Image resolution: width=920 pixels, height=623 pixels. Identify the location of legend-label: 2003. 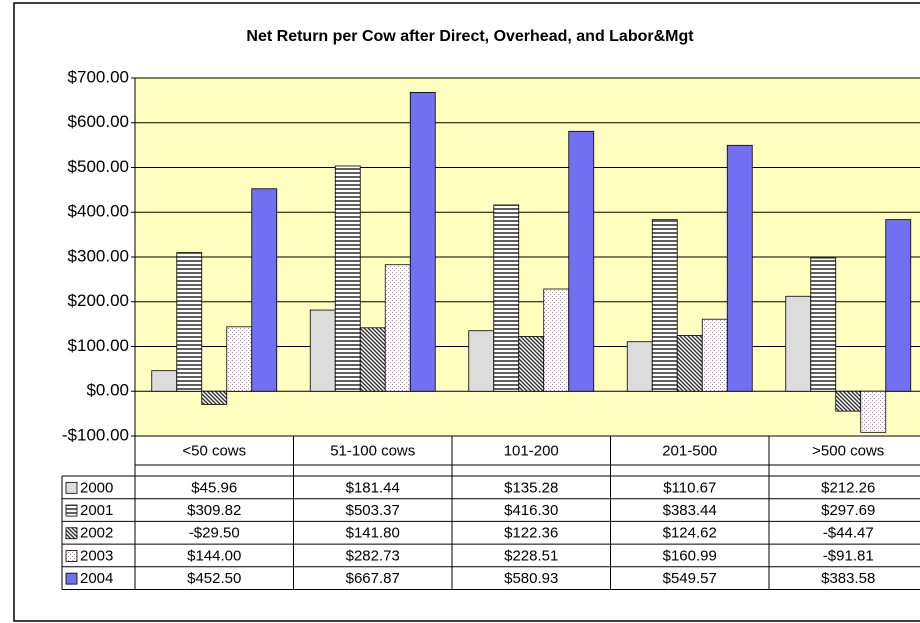
(96, 555).